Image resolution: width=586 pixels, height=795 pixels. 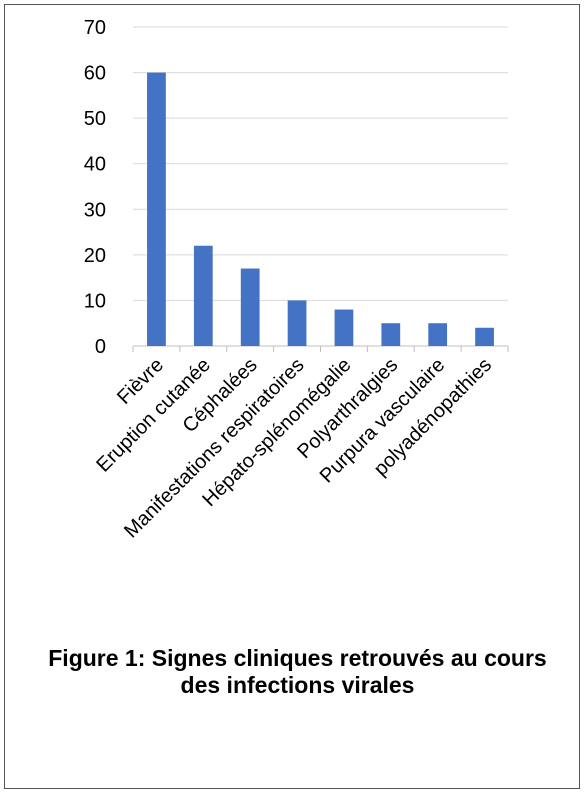 I want to click on y-tick-label: 30, so click(x=95, y=210).